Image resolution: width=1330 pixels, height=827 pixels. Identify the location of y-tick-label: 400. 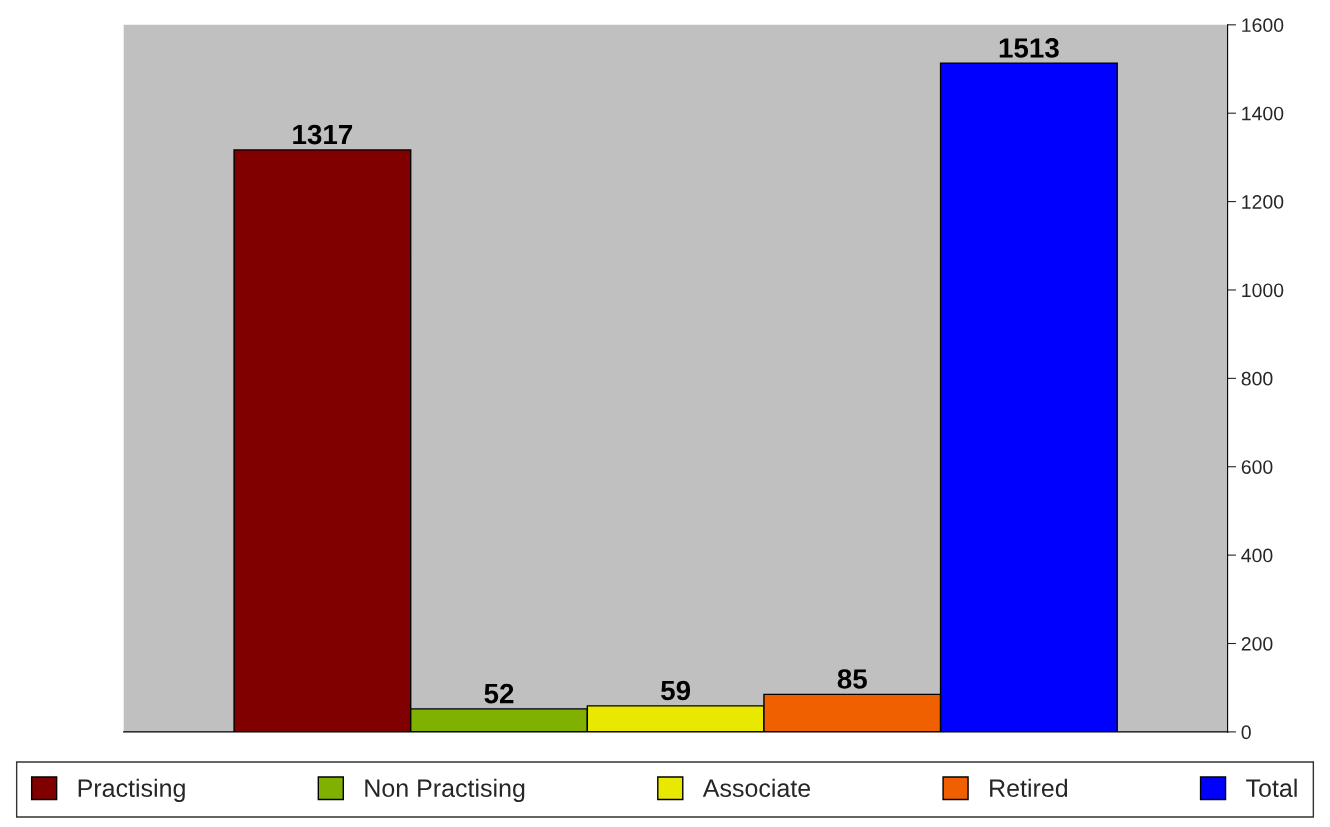
(1257, 555).